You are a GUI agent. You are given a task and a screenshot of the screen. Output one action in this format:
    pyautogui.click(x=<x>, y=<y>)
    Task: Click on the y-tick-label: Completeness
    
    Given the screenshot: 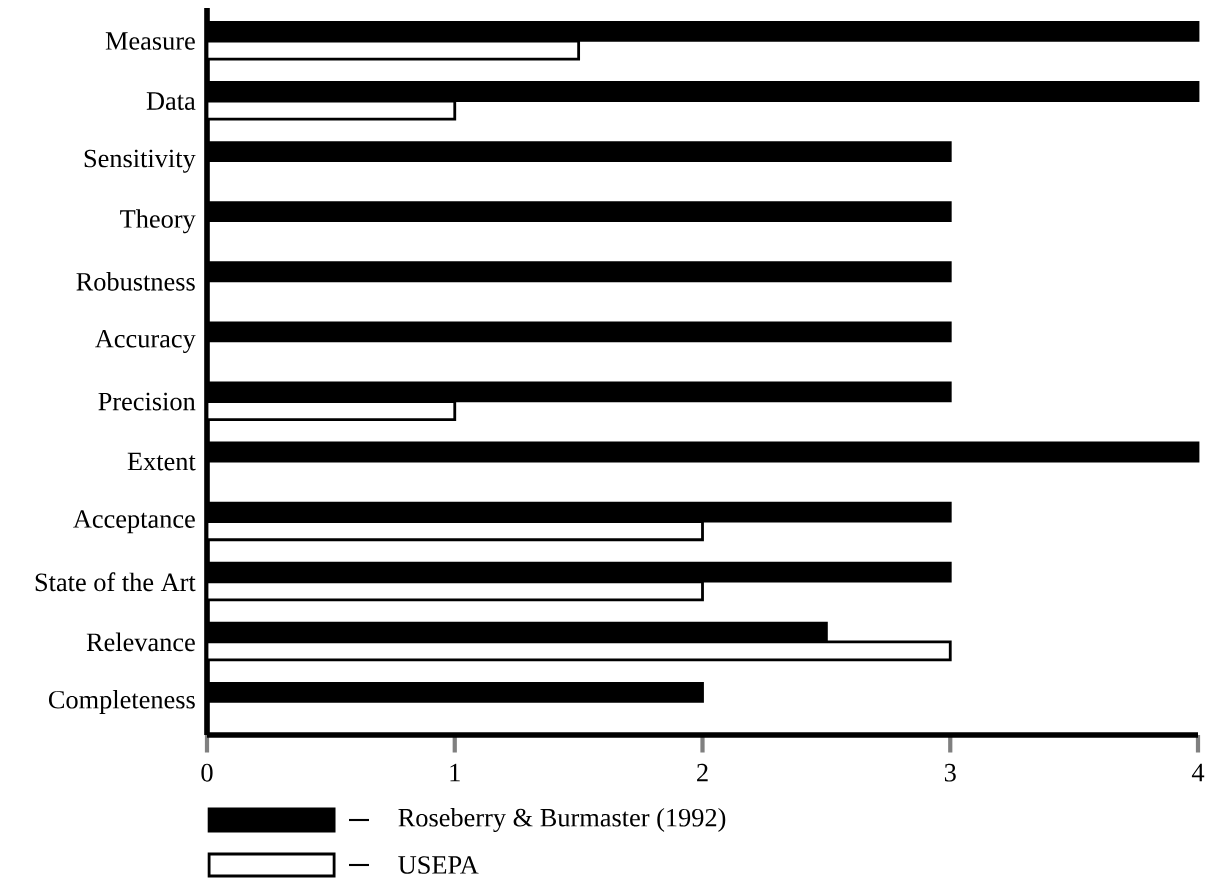 What is the action you would take?
    pyautogui.click(x=121, y=701)
    